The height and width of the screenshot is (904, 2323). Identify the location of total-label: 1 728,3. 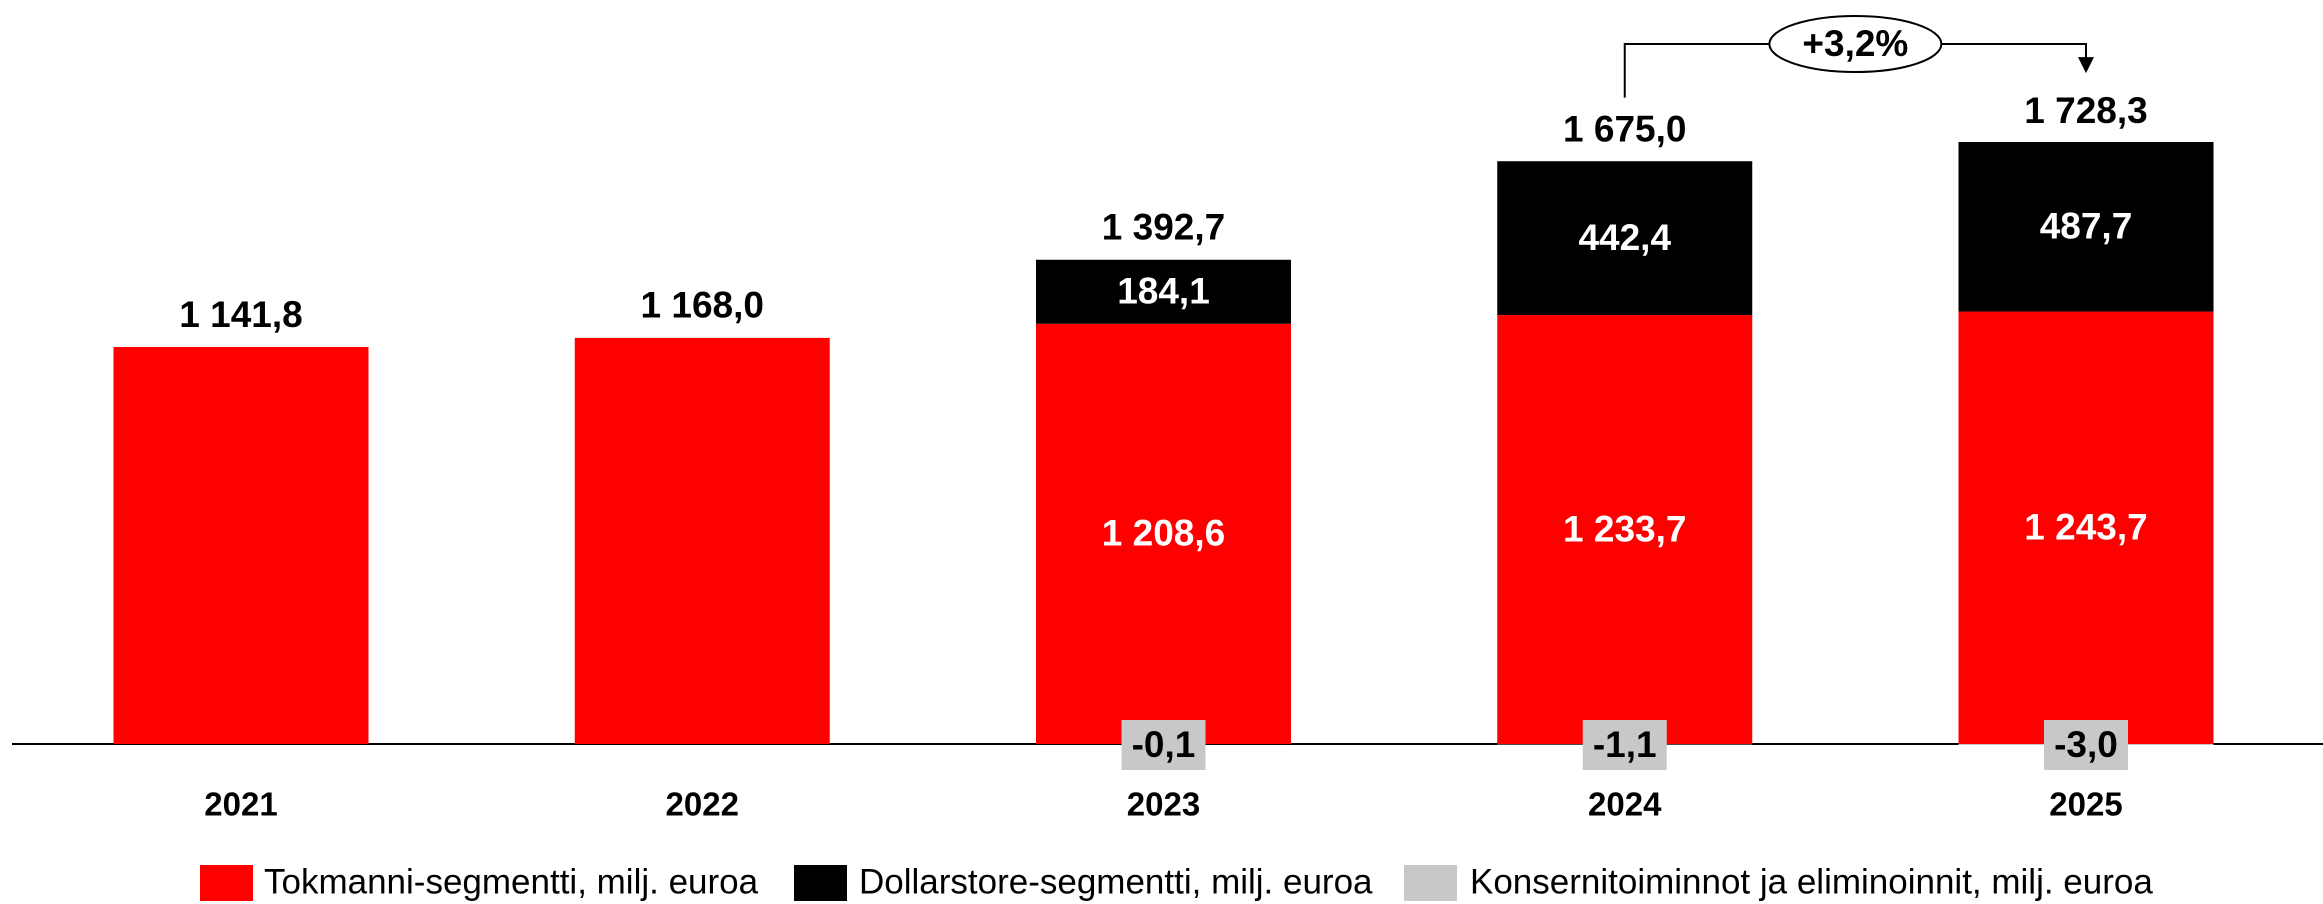
(2085, 110).